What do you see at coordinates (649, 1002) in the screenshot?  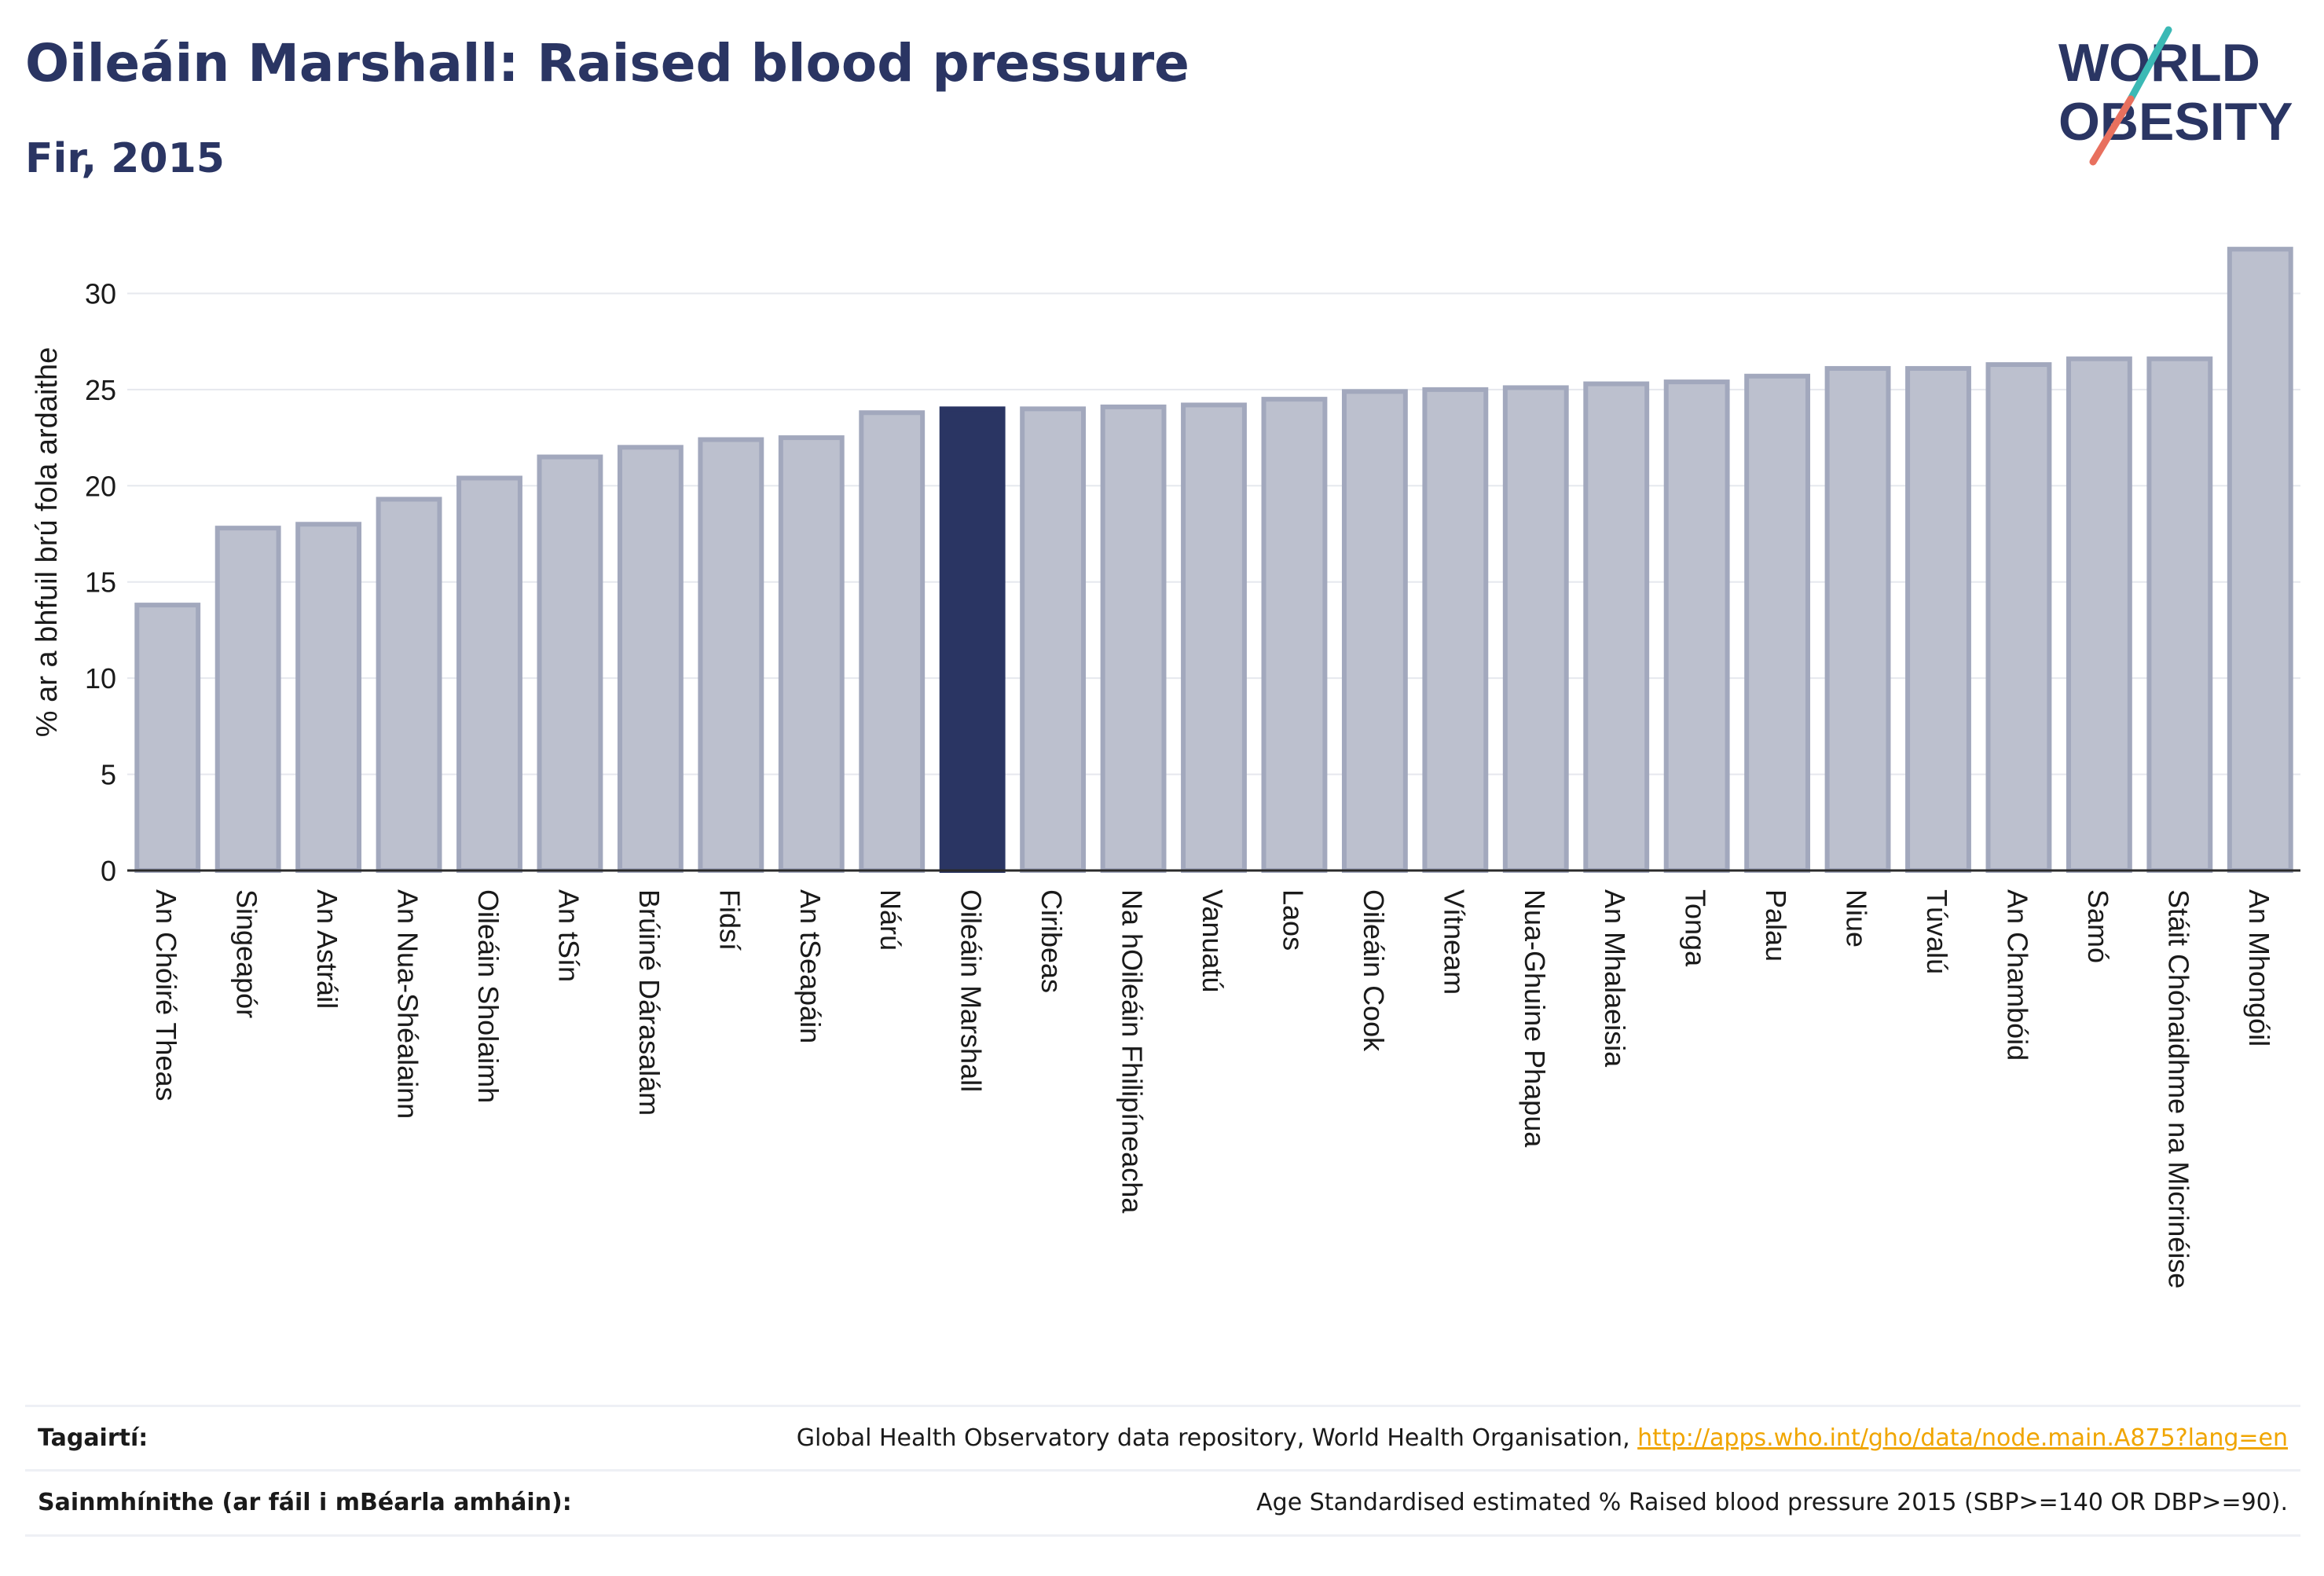 I see `x-tick-label: Brúiné Dárasalám` at bounding box center [649, 1002].